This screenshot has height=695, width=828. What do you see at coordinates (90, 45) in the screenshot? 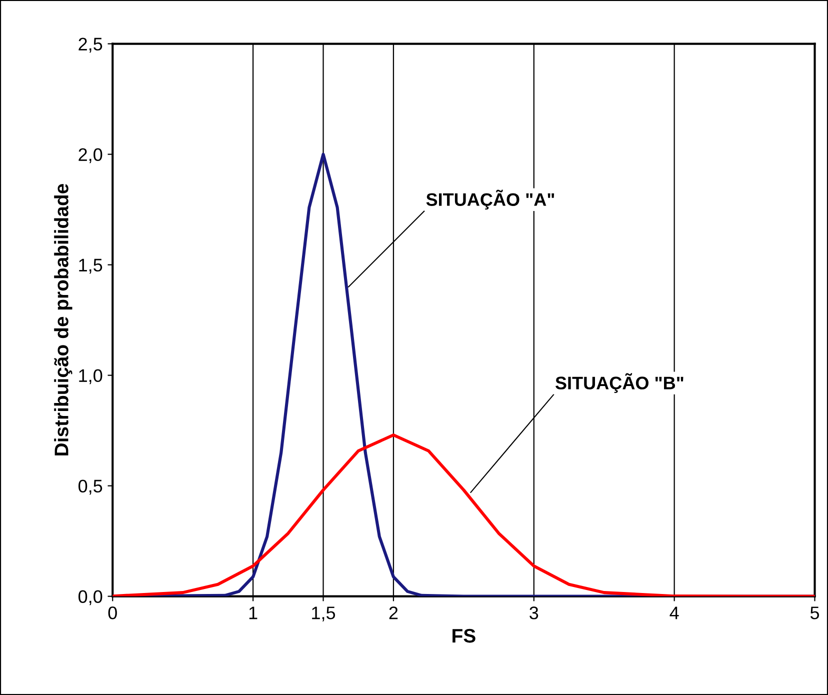
I see `y-tick-label: 2,5` at bounding box center [90, 45].